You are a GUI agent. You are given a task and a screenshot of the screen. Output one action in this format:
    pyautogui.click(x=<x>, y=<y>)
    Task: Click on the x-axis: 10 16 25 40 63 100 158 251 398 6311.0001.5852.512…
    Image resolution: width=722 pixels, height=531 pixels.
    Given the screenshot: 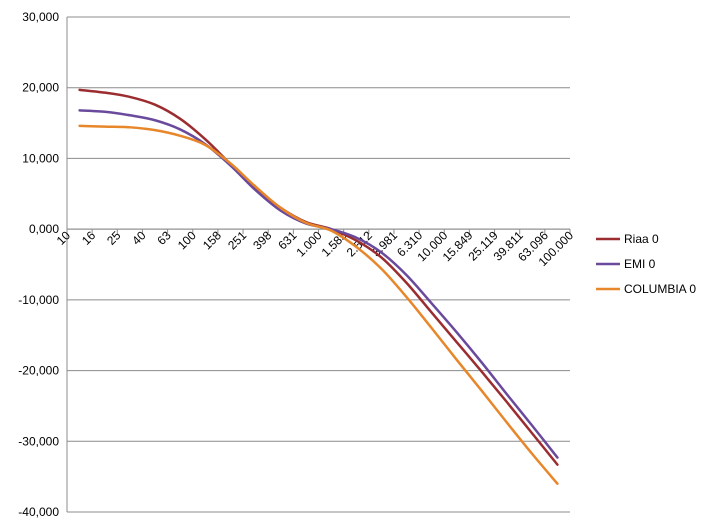 What is the action you would take?
    pyautogui.click(x=315, y=248)
    